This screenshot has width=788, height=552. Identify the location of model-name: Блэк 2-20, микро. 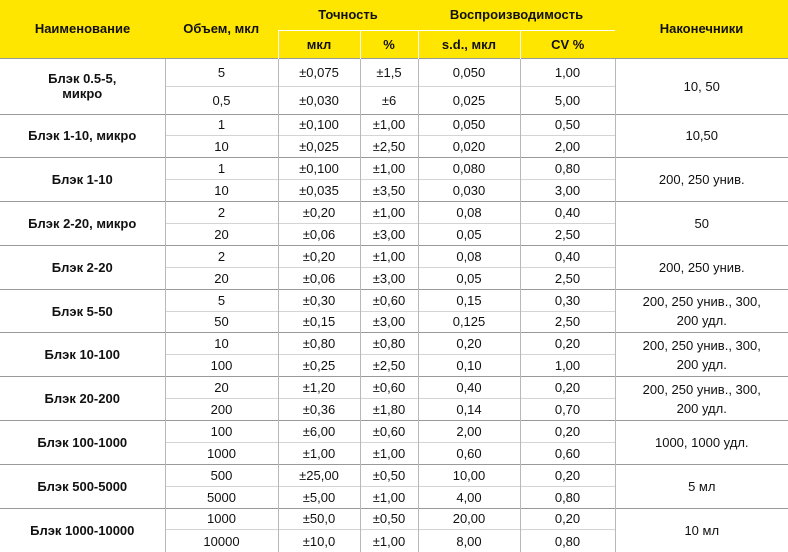
(82, 223).